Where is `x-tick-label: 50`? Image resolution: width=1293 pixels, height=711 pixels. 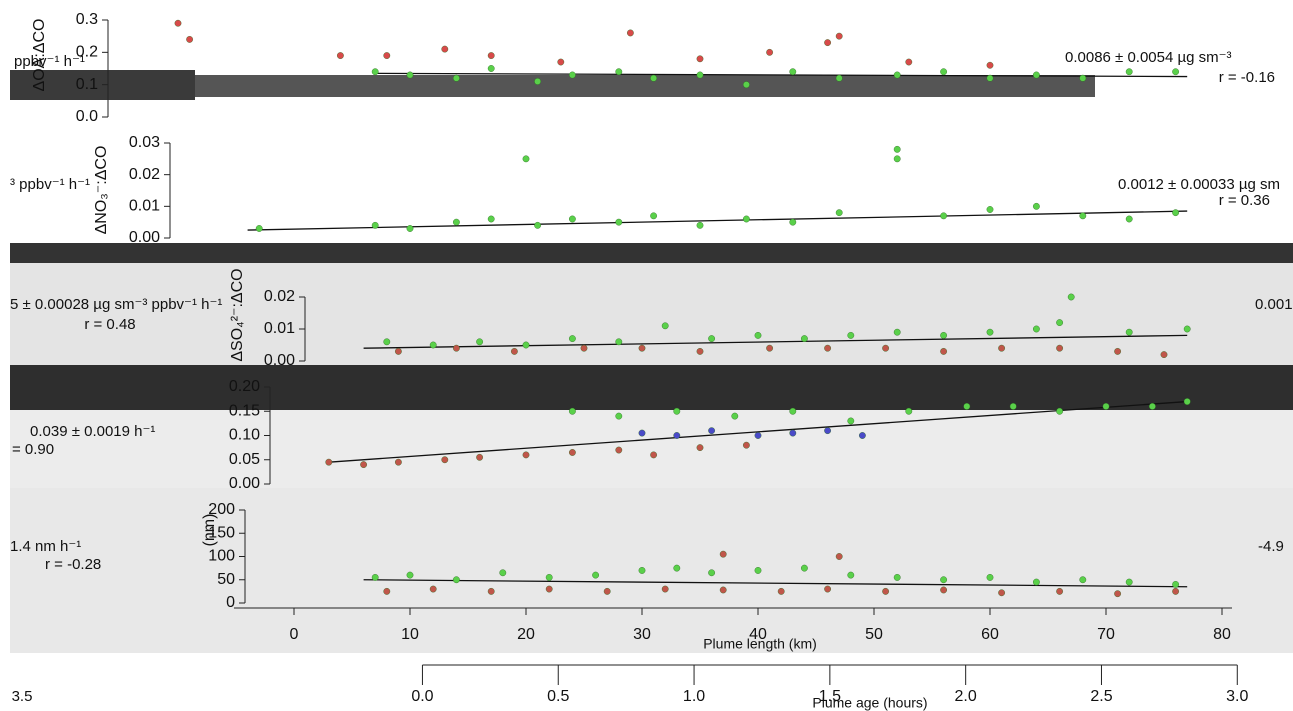
x-tick-label: 50 is located at coordinates (874, 634).